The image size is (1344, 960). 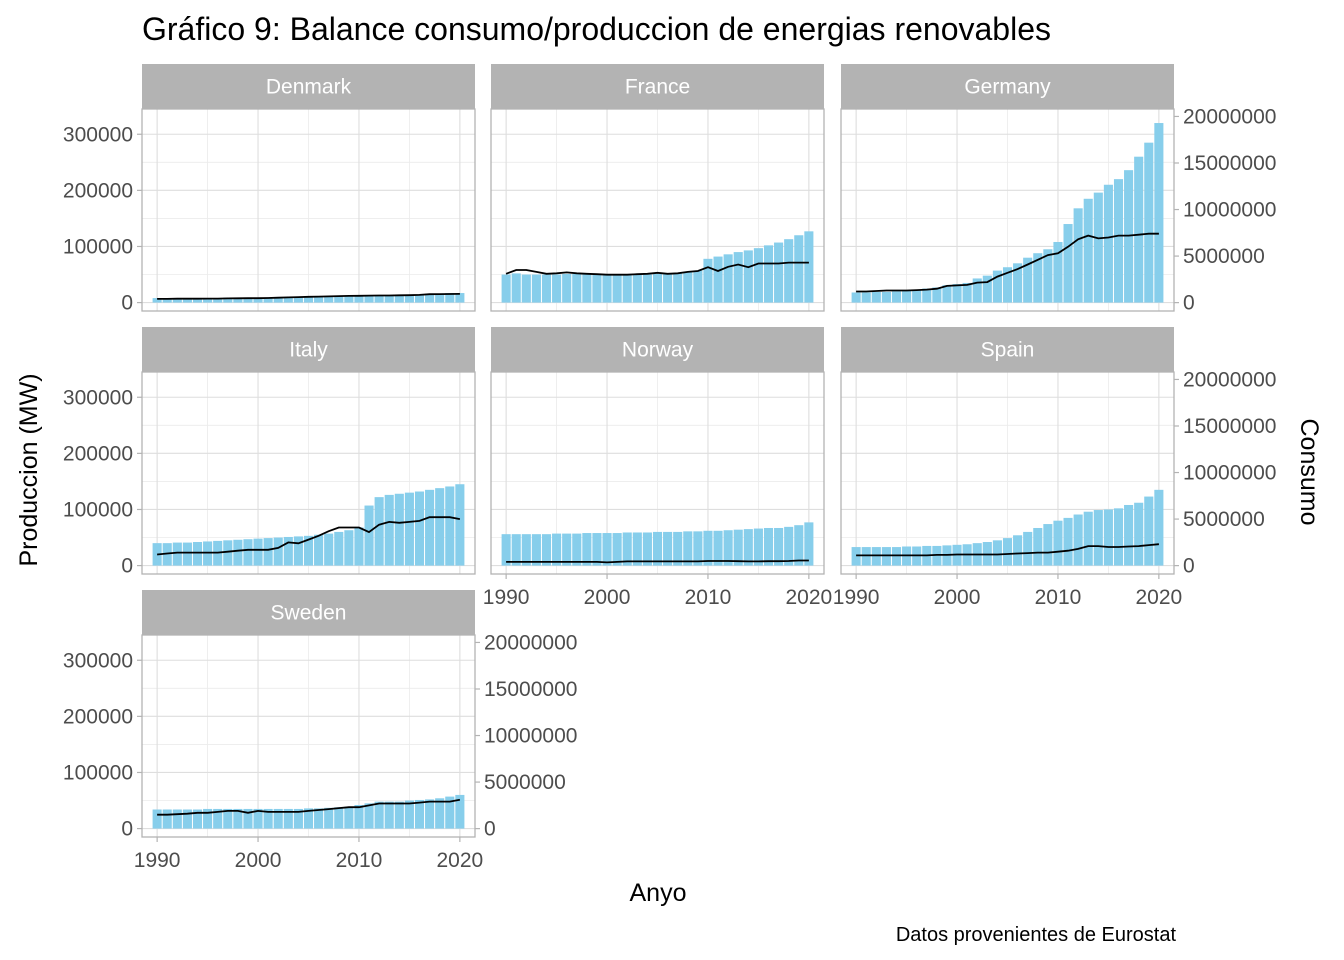 What do you see at coordinates (98, 660) in the screenshot?
I see `y-tick-label: 300000` at bounding box center [98, 660].